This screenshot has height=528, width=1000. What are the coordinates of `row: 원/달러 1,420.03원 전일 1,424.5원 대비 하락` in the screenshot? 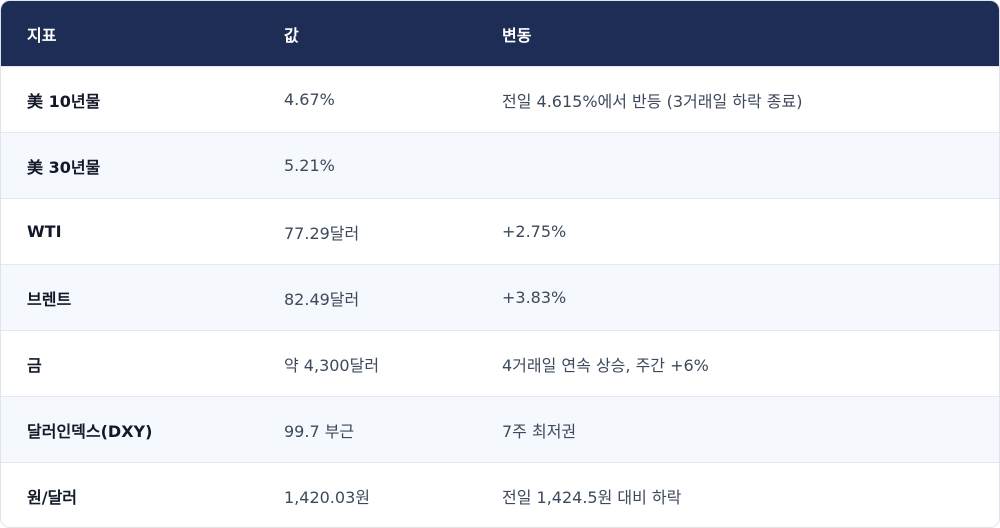 It's located at (500, 494).